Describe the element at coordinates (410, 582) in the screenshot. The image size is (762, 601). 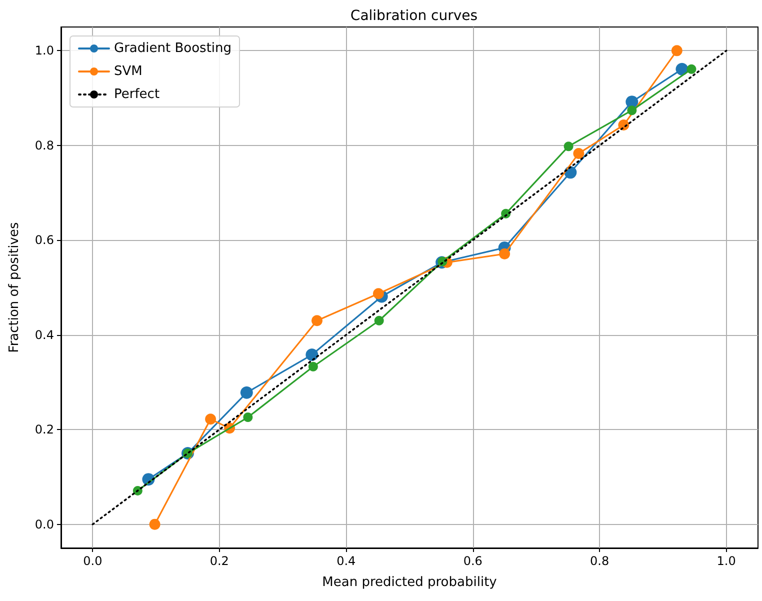
I see `x-axis-title: Mean predicted probability` at that location.